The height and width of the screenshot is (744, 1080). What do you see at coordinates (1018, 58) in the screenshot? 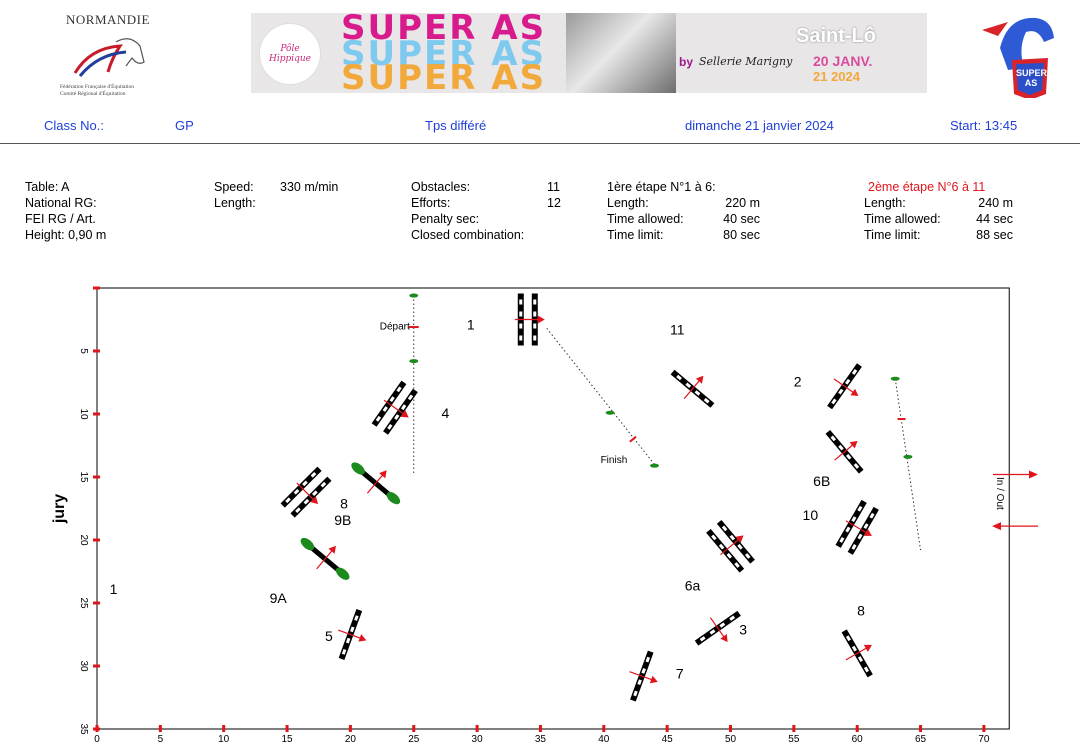
I see `super-as-horse-icon` at bounding box center [1018, 58].